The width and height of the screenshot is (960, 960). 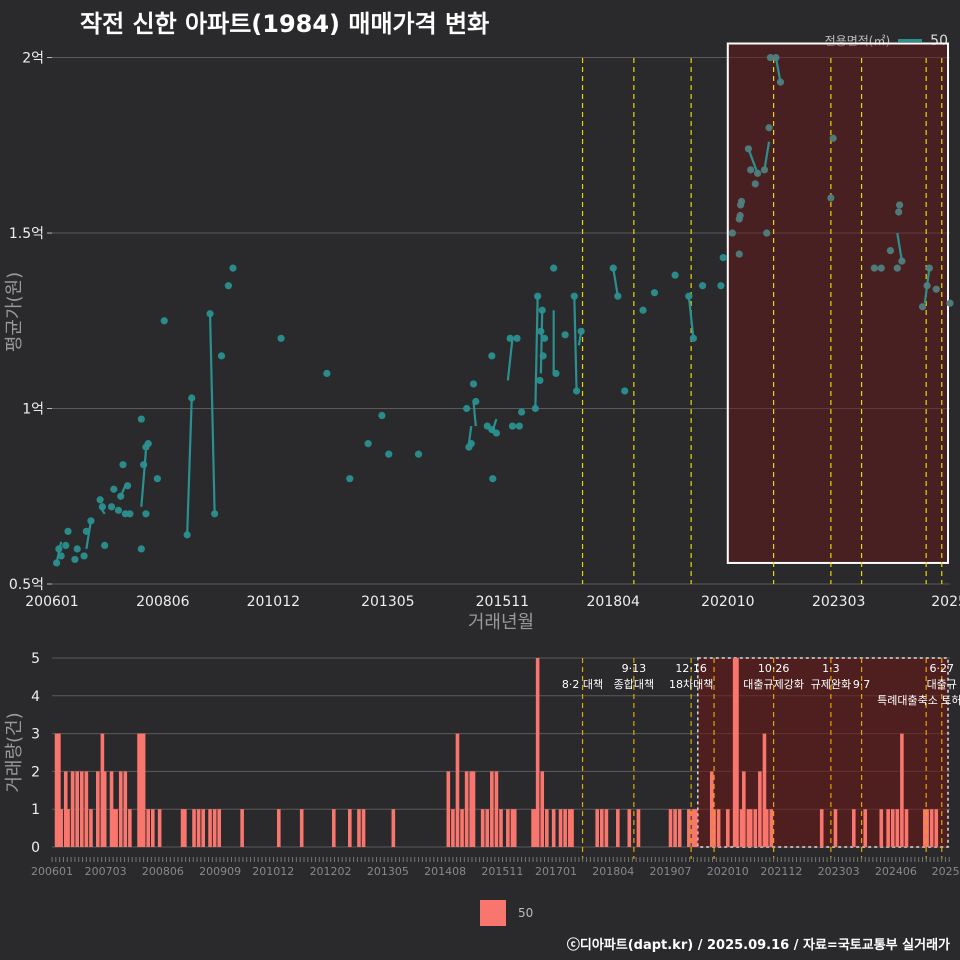 What do you see at coordinates (502, 602) in the screenshot?
I see `x-tick-label: 201511` at bounding box center [502, 602].